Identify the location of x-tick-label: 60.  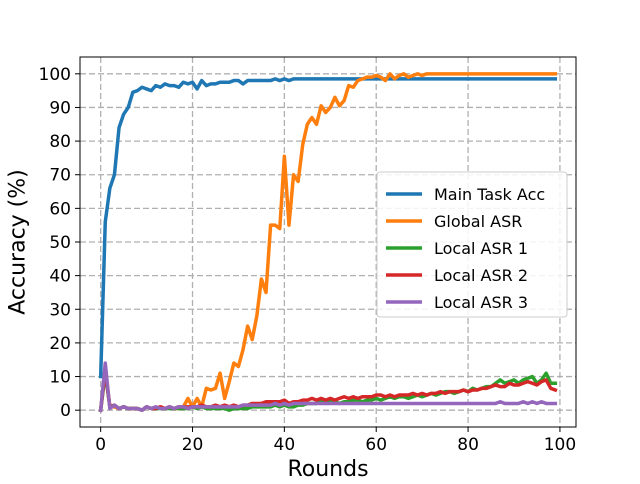
(376, 445).